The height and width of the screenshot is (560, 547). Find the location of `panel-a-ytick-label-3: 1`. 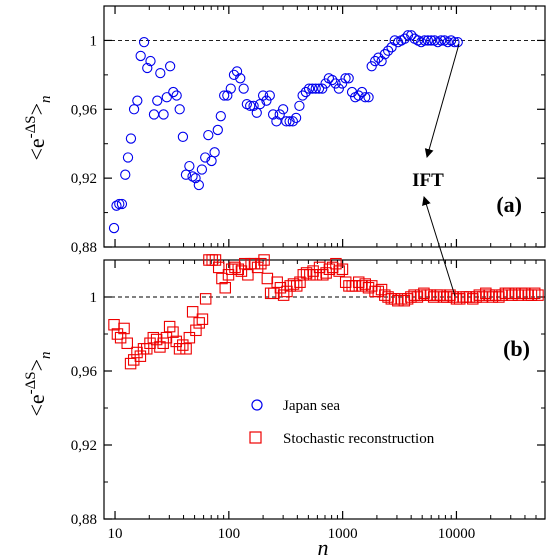

panel-a-ytick-label-3: 1 is located at coordinates (94, 41).